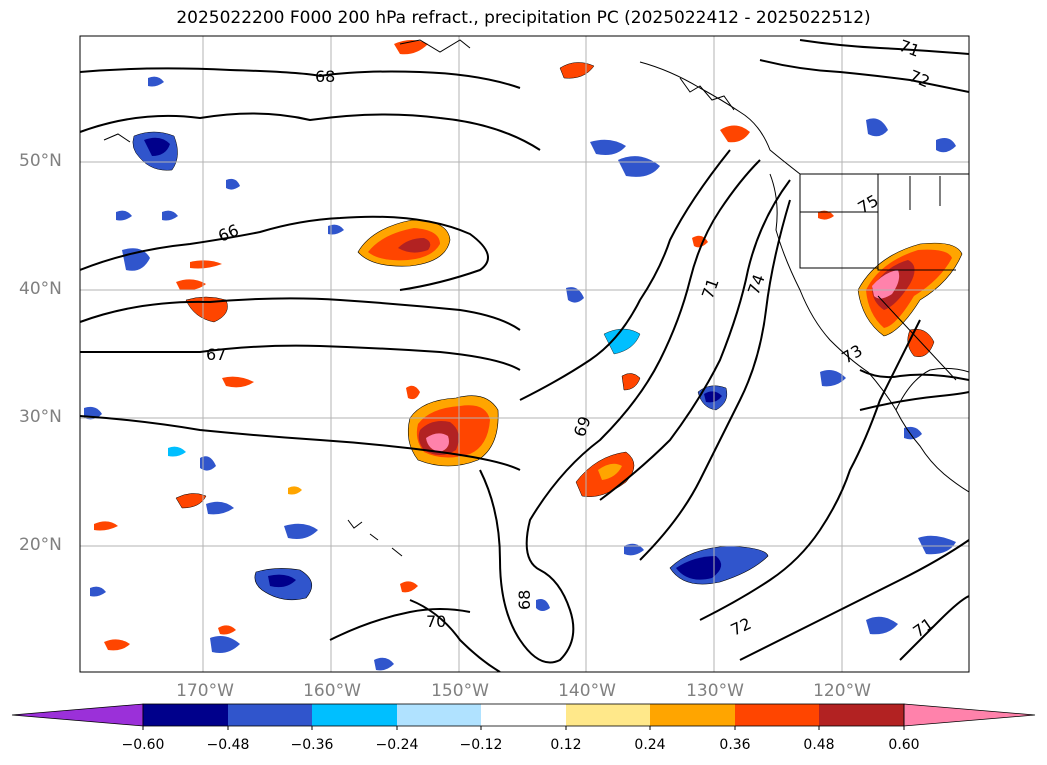  Describe the element at coordinates (40, 289) in the screenshot. I see `lat-tick-label: 40°N` at that location.